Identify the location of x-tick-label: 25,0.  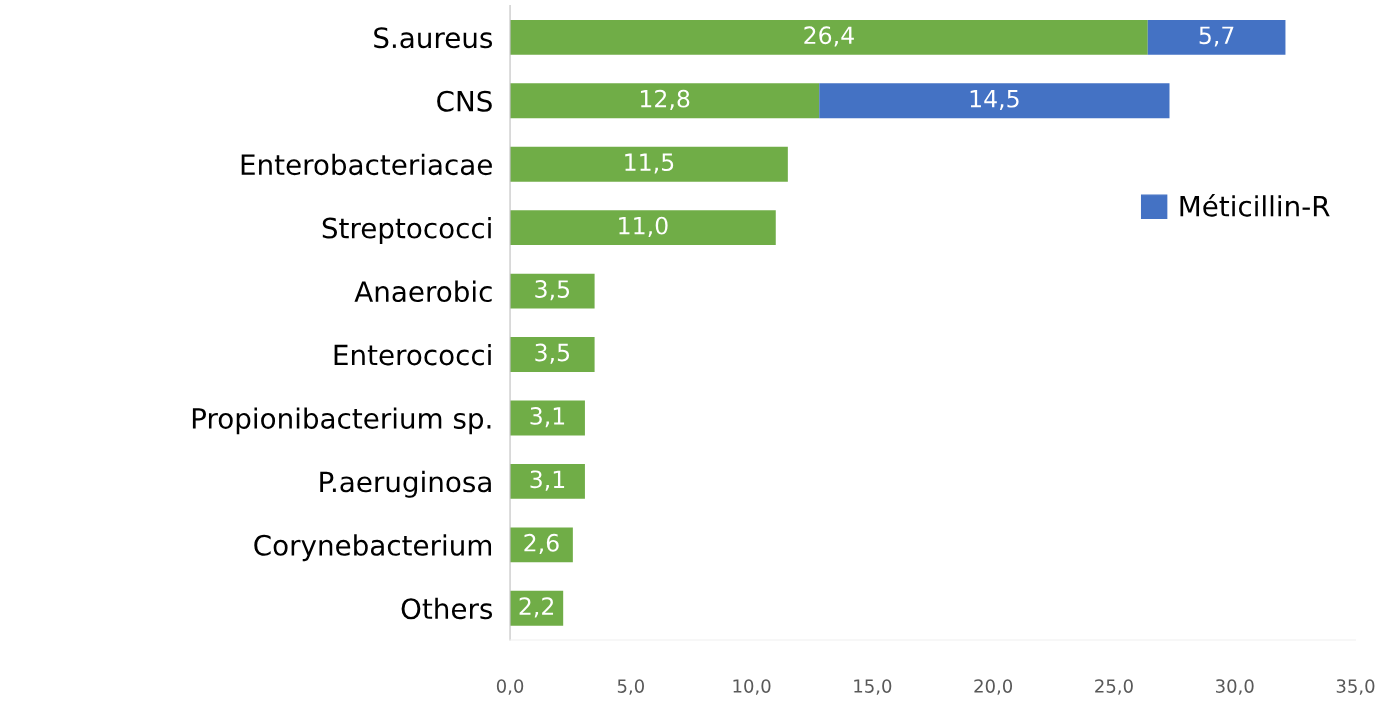
(1114, 687).